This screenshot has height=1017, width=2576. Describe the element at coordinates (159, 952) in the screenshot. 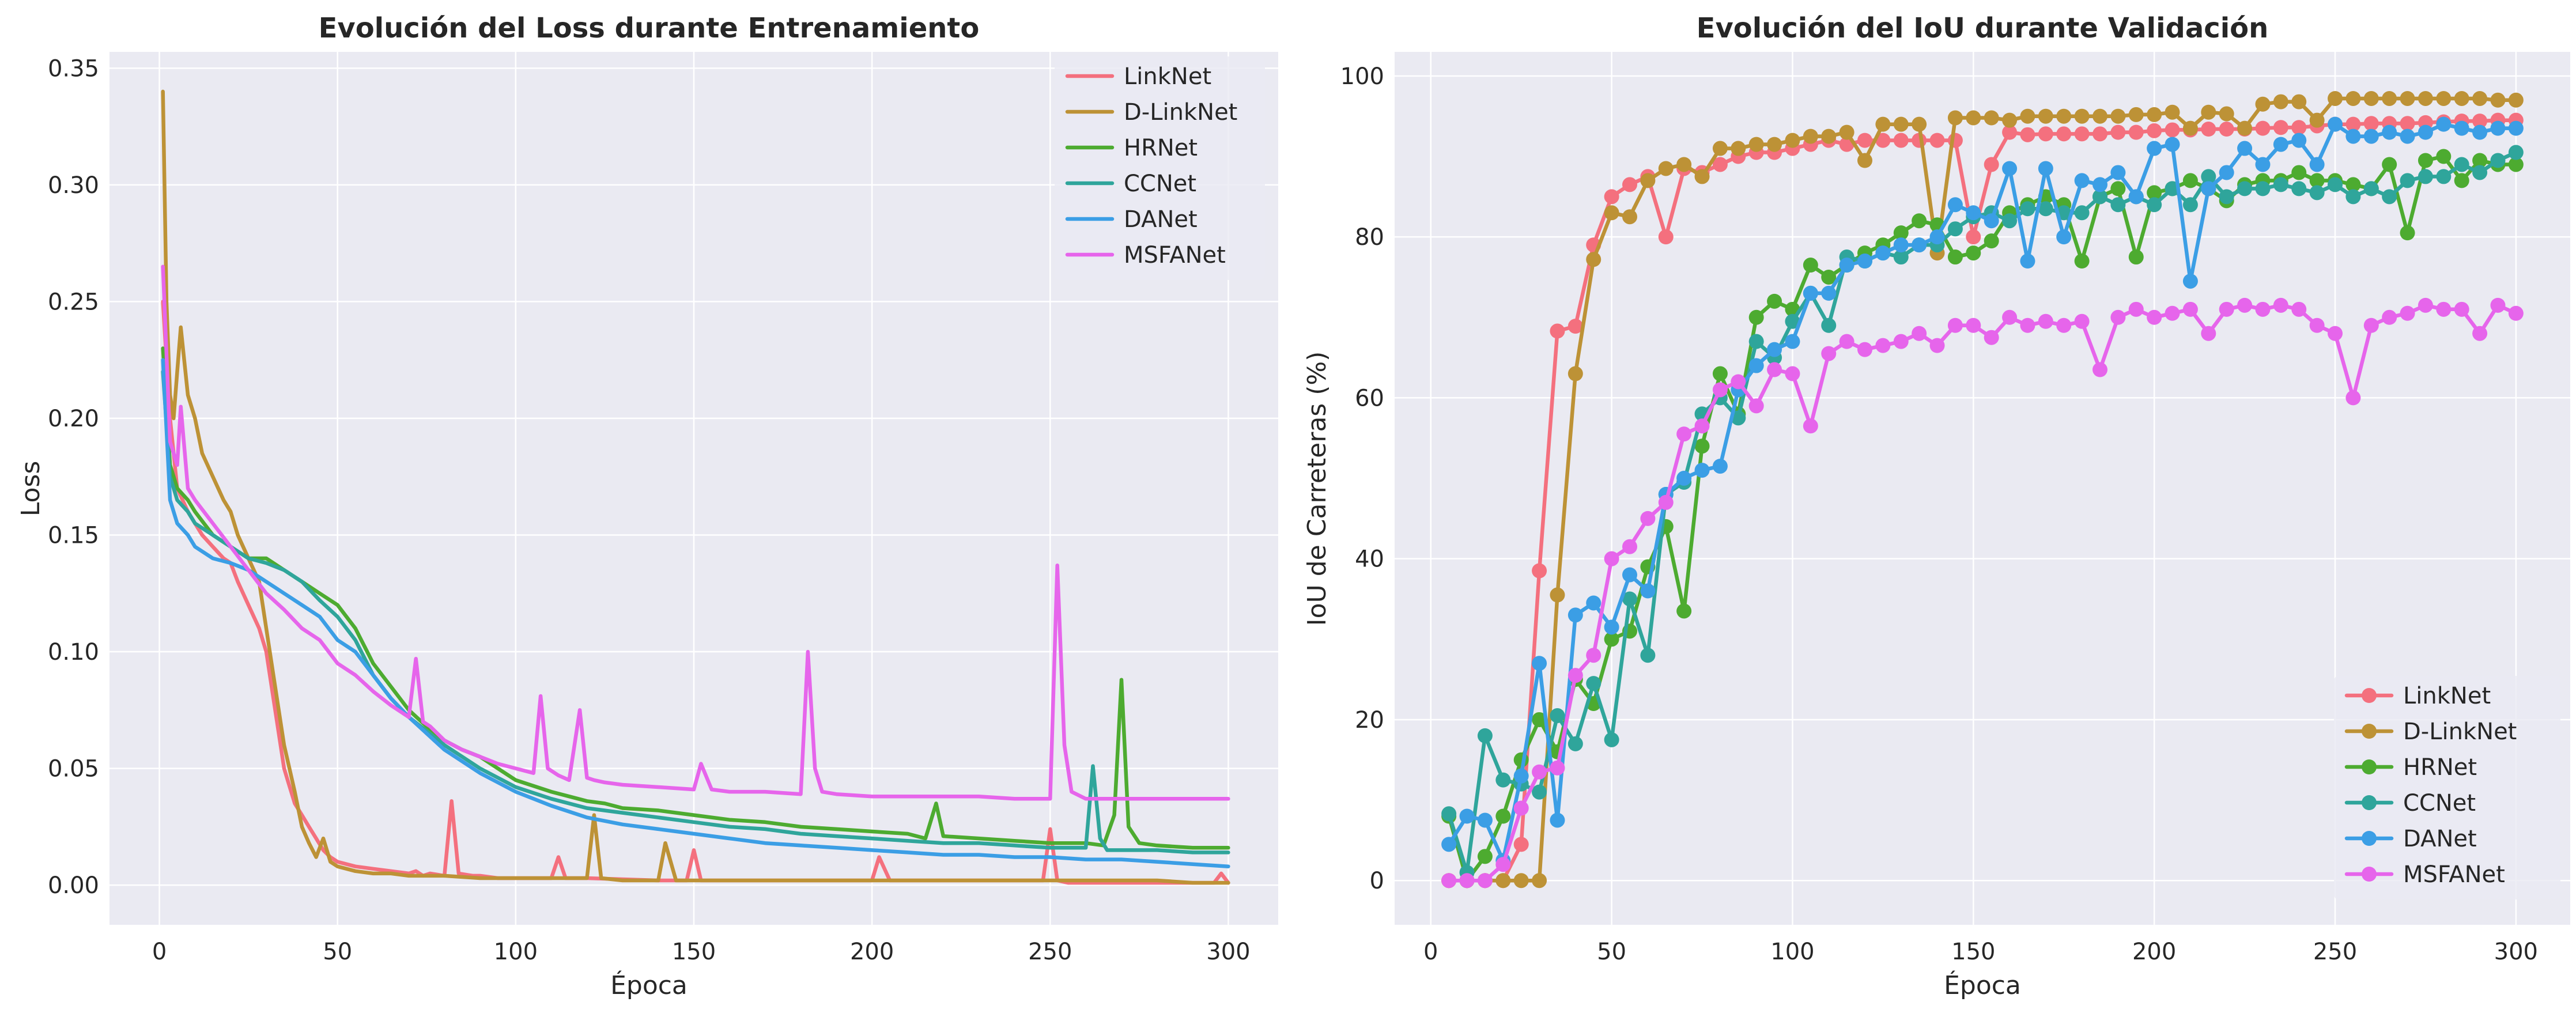

I see `x-tick-label: 0` at that location.